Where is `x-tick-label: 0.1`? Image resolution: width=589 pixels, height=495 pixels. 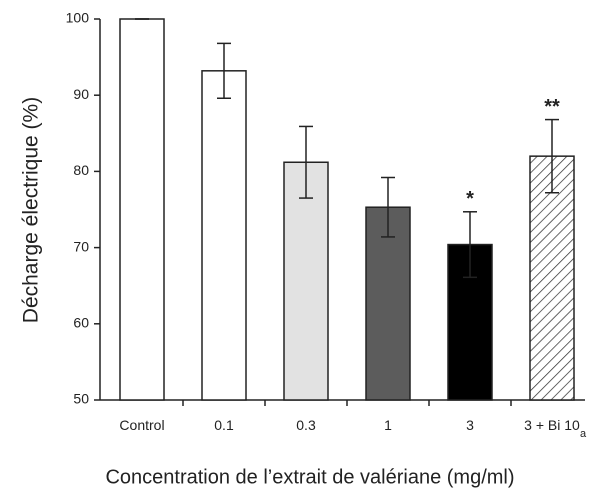
x-tick-label: 0.1 is located at coordinates (224, 425).